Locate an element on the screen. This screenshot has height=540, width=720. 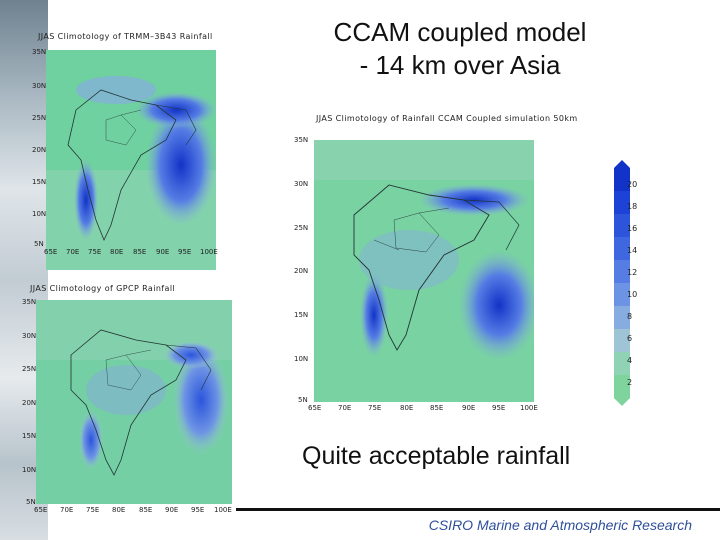
slide-title: CCAM coupled model - 14 km over Asia is located at coordinates (460, 49).